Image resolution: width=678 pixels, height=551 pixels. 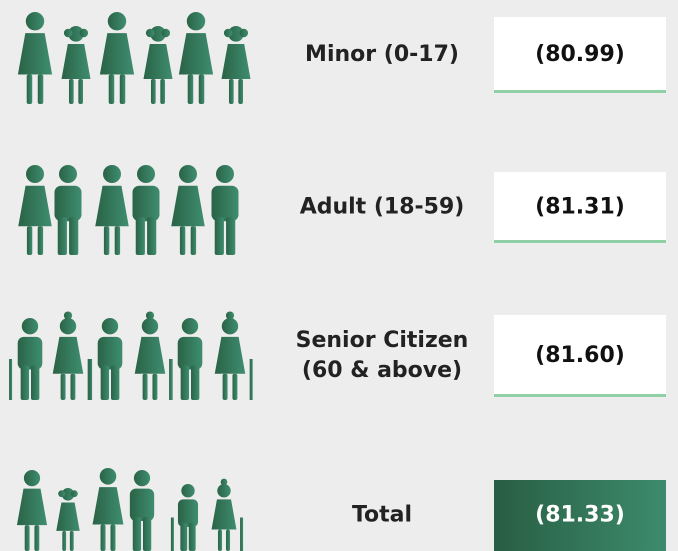 I want to click on total-box, so click(x=580, y=515).